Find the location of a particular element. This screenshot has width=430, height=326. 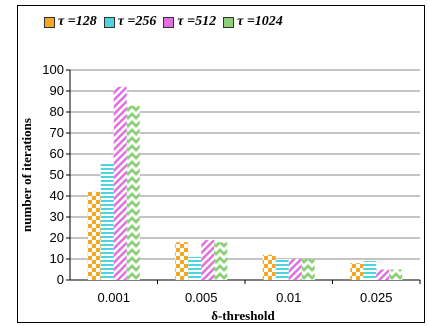

legend-item-series-2: τ =512 is located at coordinates (189, 22).